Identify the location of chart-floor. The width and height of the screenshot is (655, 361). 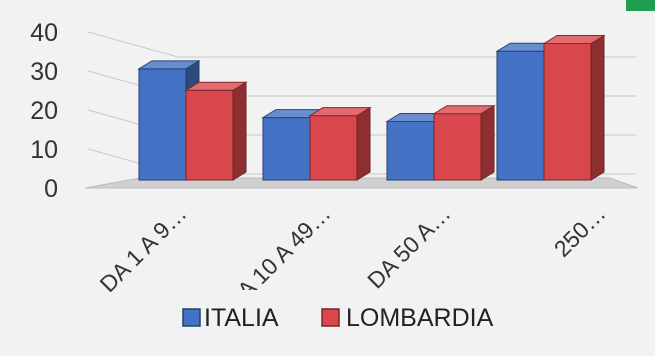
(361, 183).